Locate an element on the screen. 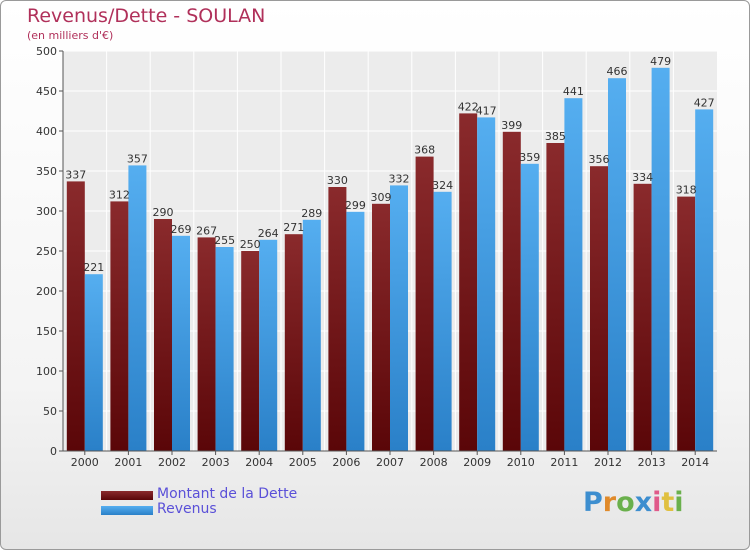  bar-debt-2011 is located at coordinates (555, 297).